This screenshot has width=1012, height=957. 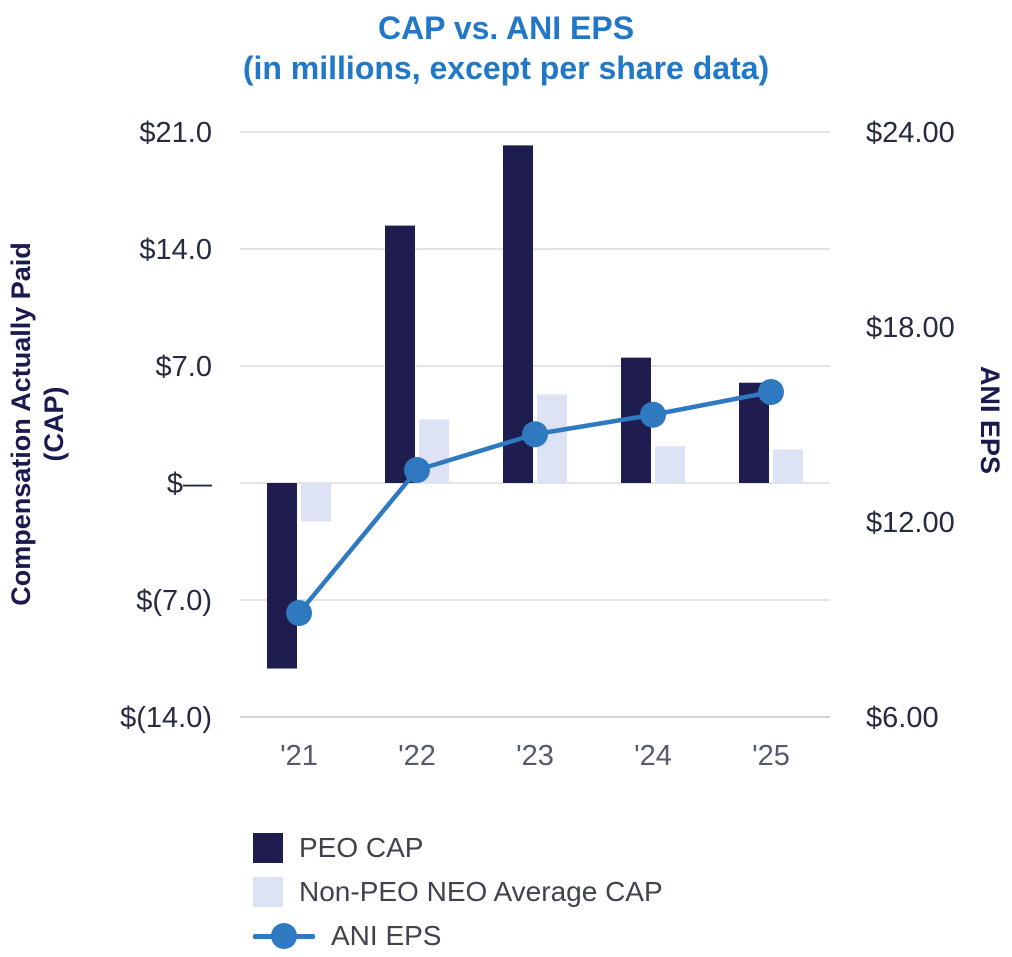 What do you see at coordinates (458, 936) in the screenshot?
I see `legend-item-ani-eps: ANI EPS` at bounding box center [458, 936].